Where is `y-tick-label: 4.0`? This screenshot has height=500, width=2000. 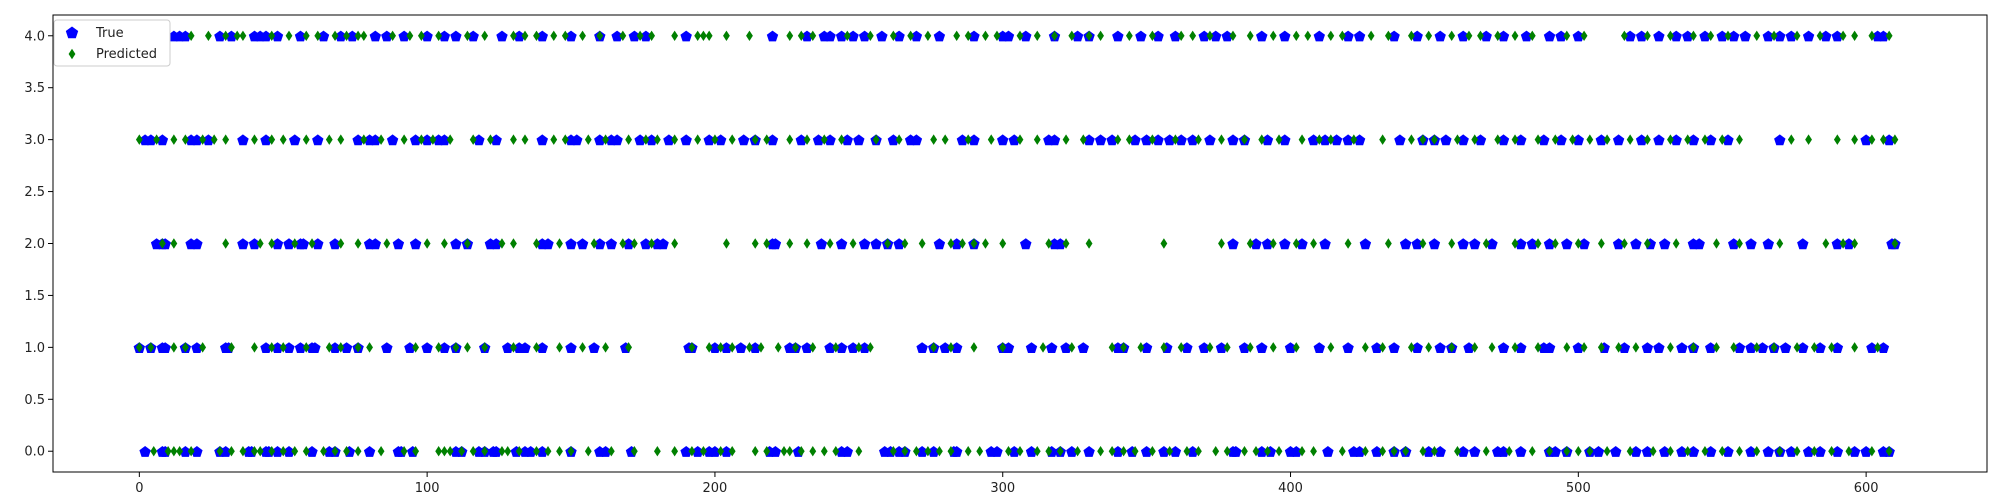 y-tick-label: 4.0 is located at coordinates (34, 36).